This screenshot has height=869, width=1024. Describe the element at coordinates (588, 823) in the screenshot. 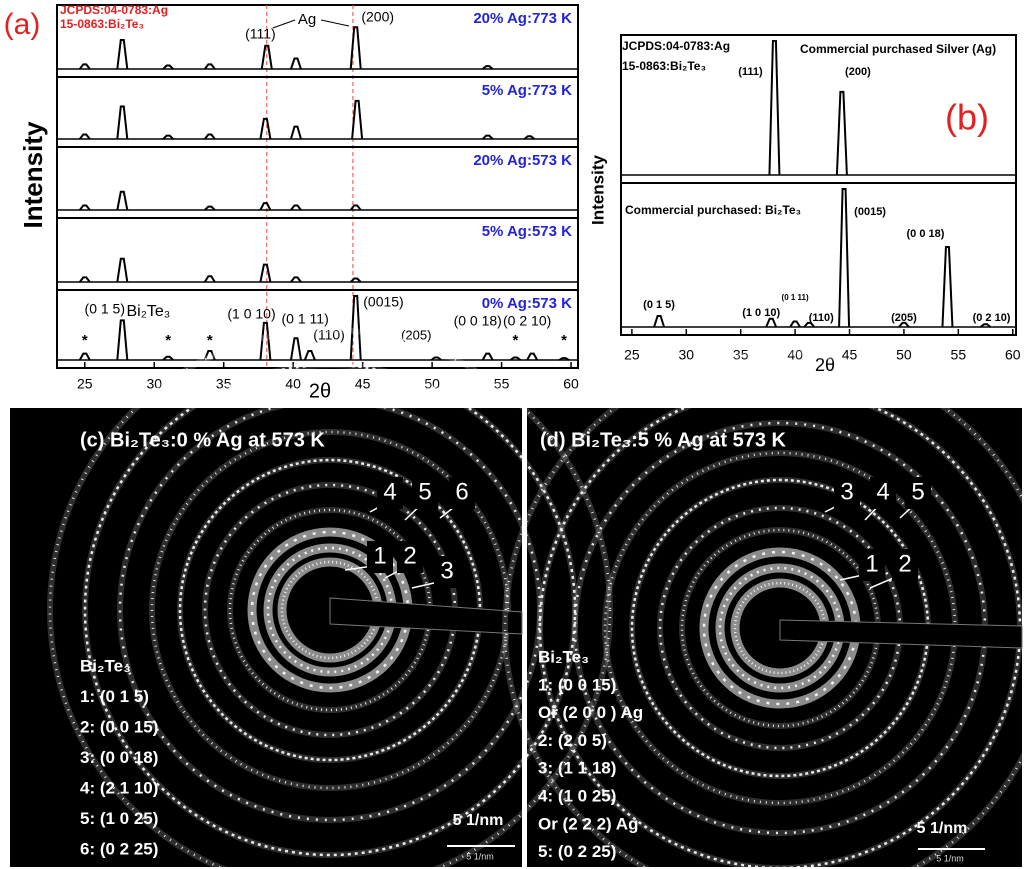

I see `plane-index: Or (2 2 2) Ag` at that location.